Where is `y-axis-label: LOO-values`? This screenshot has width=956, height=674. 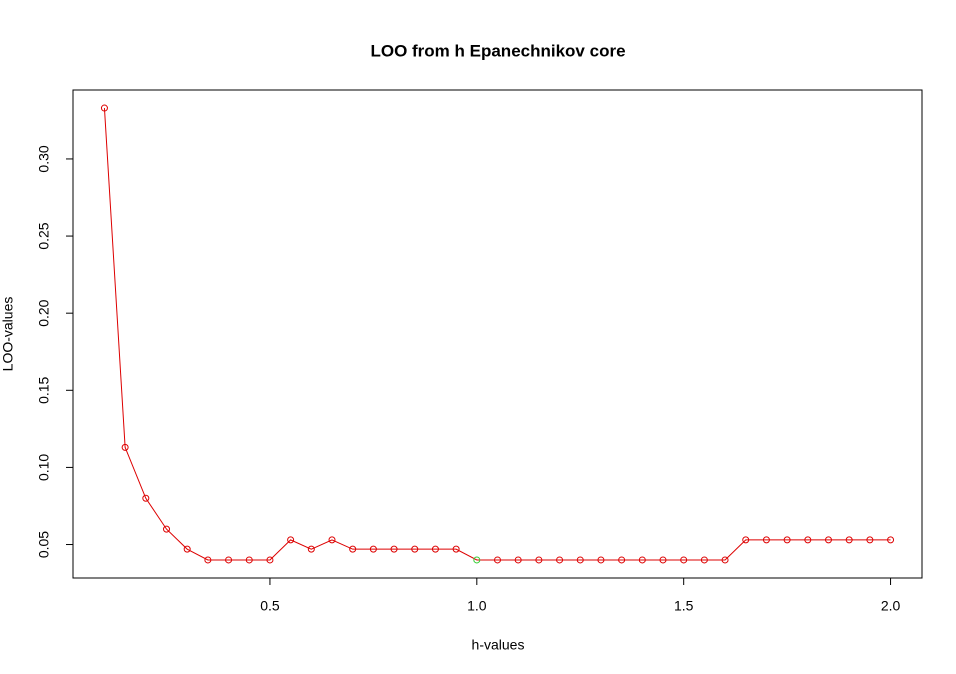
y-axis-label: LOO-values is located at coordinates (8, 334).